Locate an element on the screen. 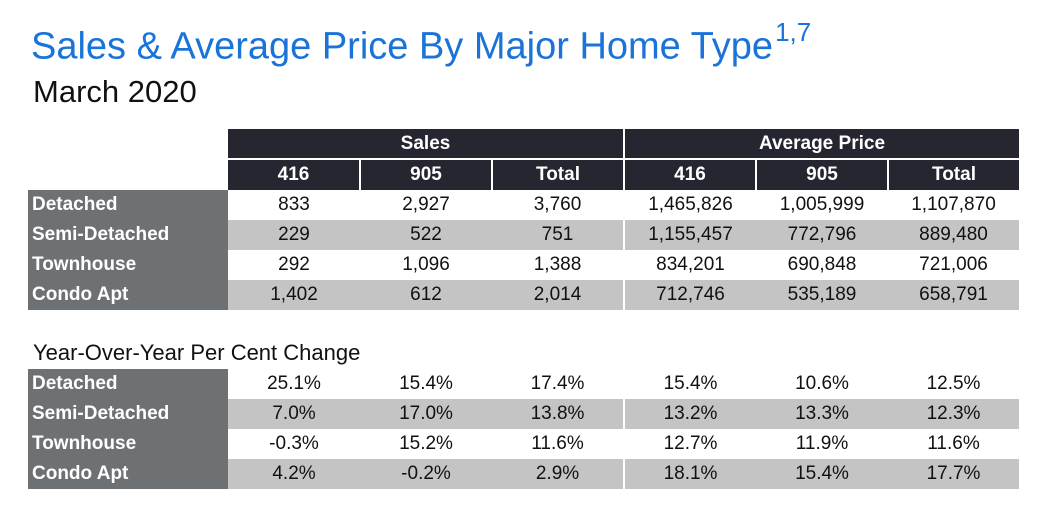 This screenshot has height=518, width=1052. table-cell: 612 is located at coordinates (426, 295).